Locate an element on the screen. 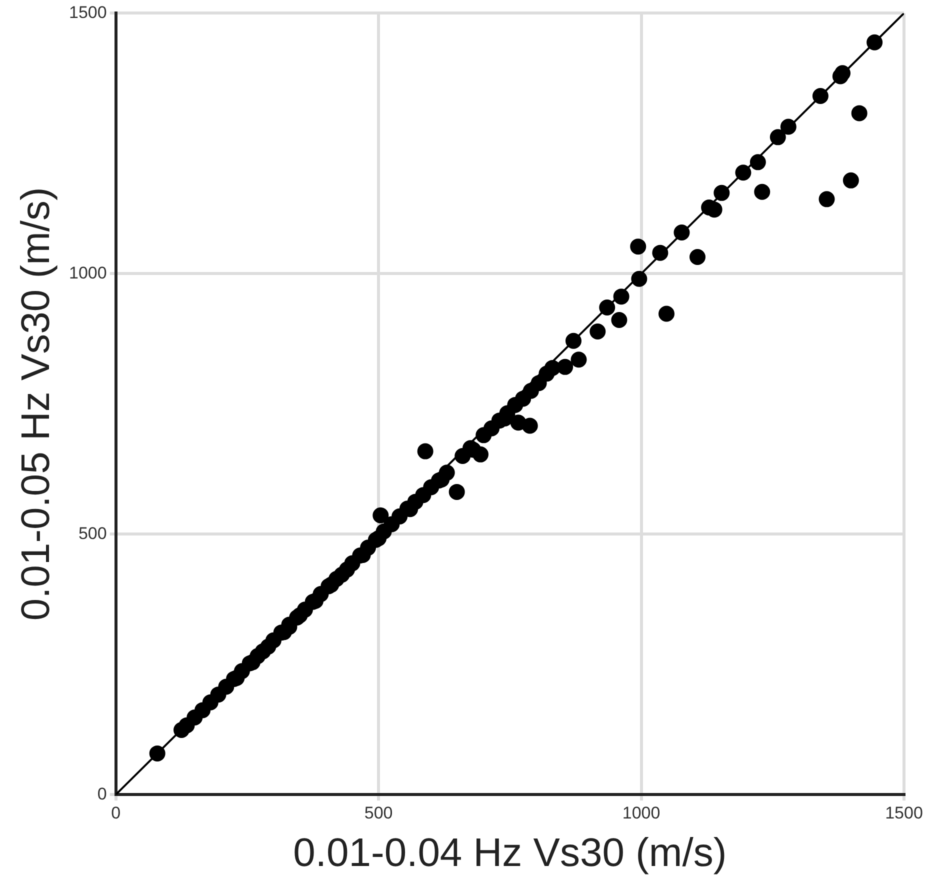 The width and height of the screenshot is (934, 888). y-tick-label: 0 is located at coordinates (102, 794).